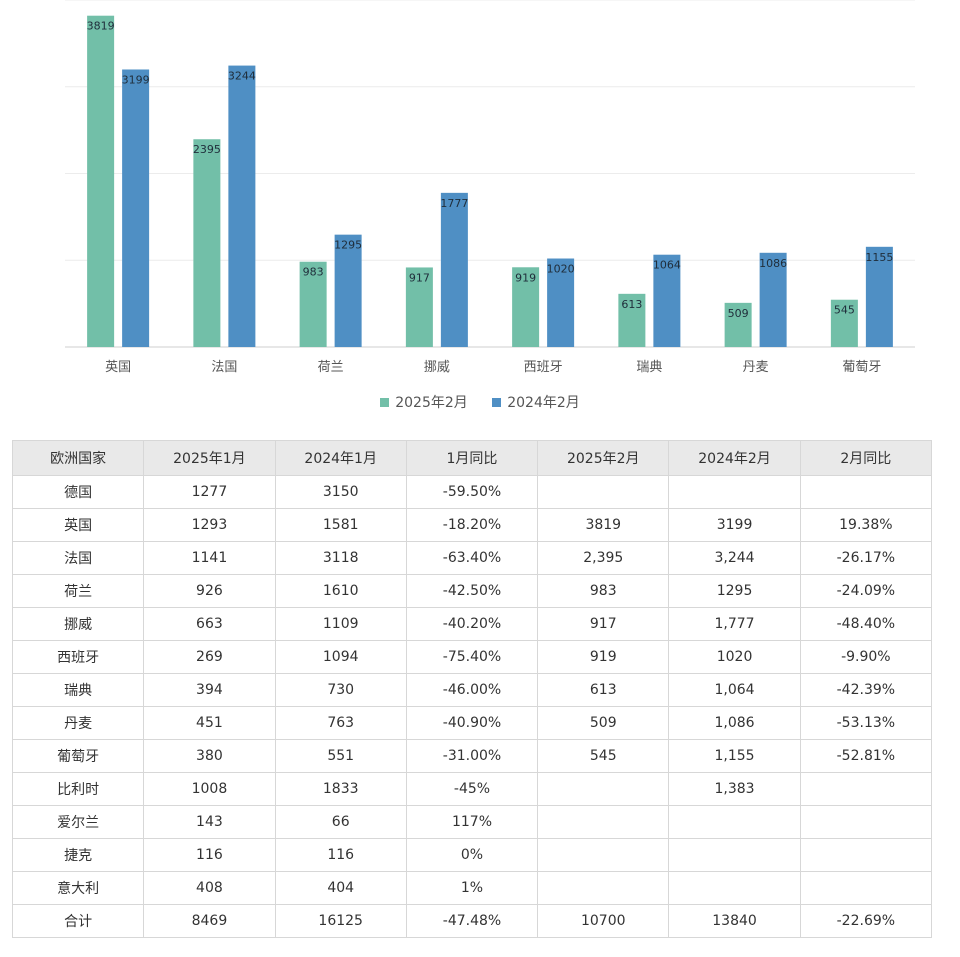 The width and height of the screenshot is (960, 957). I want to click on table-cell: 1094, so click(340, 657).